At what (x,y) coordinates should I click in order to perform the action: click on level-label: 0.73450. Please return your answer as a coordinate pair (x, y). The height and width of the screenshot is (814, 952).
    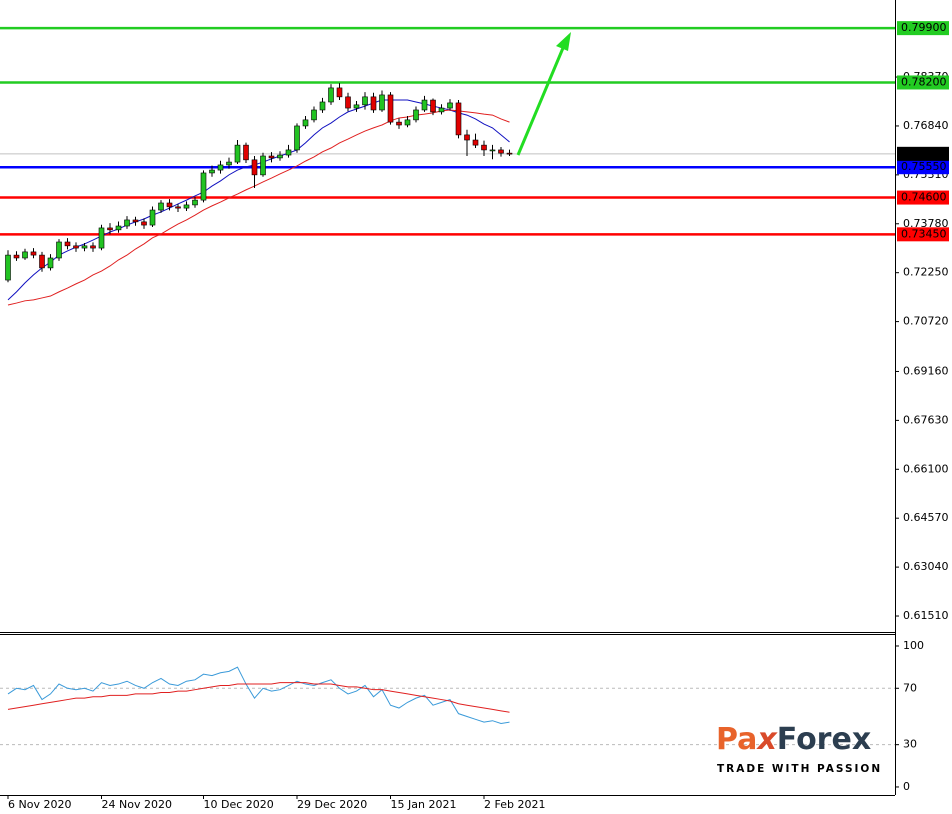
    Looking at the image, I should click on (924, 233).